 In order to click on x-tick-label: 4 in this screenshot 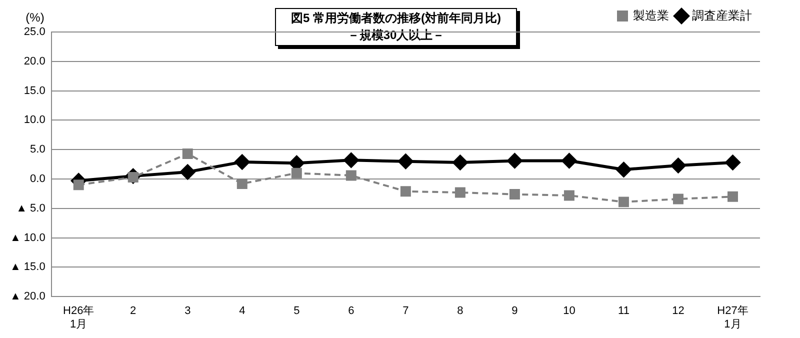, I will do `click(242, 311)`.